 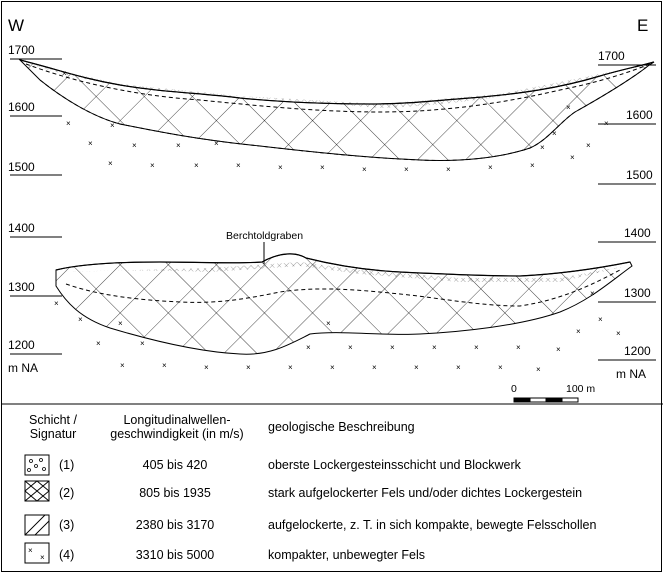 What do you see at coordinates (639, 175) in the screenshot?
I see `top-right-tick-1500: 1500` at bounding box center [639, 175].